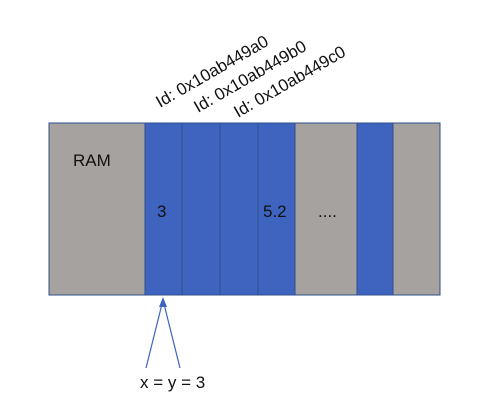 The width and height of the screenshot is (486, 404). Describe the element at coordinates (172, 382) in the screenshot. I see `assignment-label: x = y = 3` at that location.